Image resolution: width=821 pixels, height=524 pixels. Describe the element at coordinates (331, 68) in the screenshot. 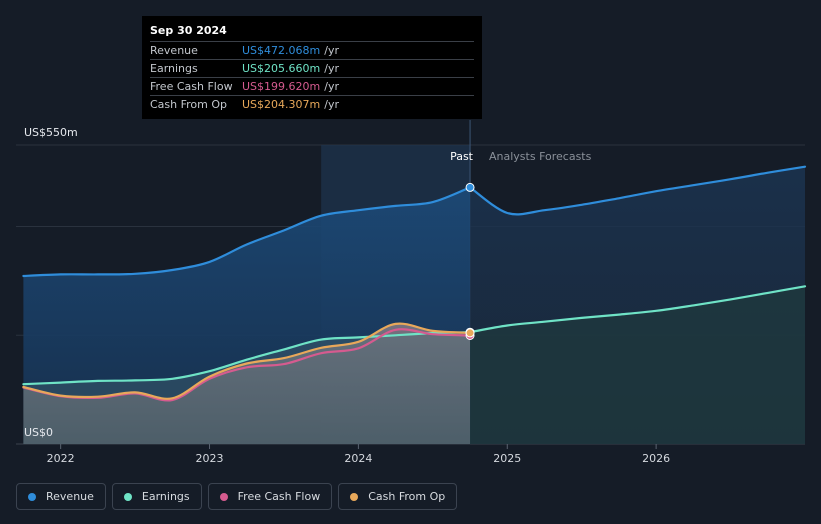

I see `tooltip-earnings-unit: /yr` at that location.